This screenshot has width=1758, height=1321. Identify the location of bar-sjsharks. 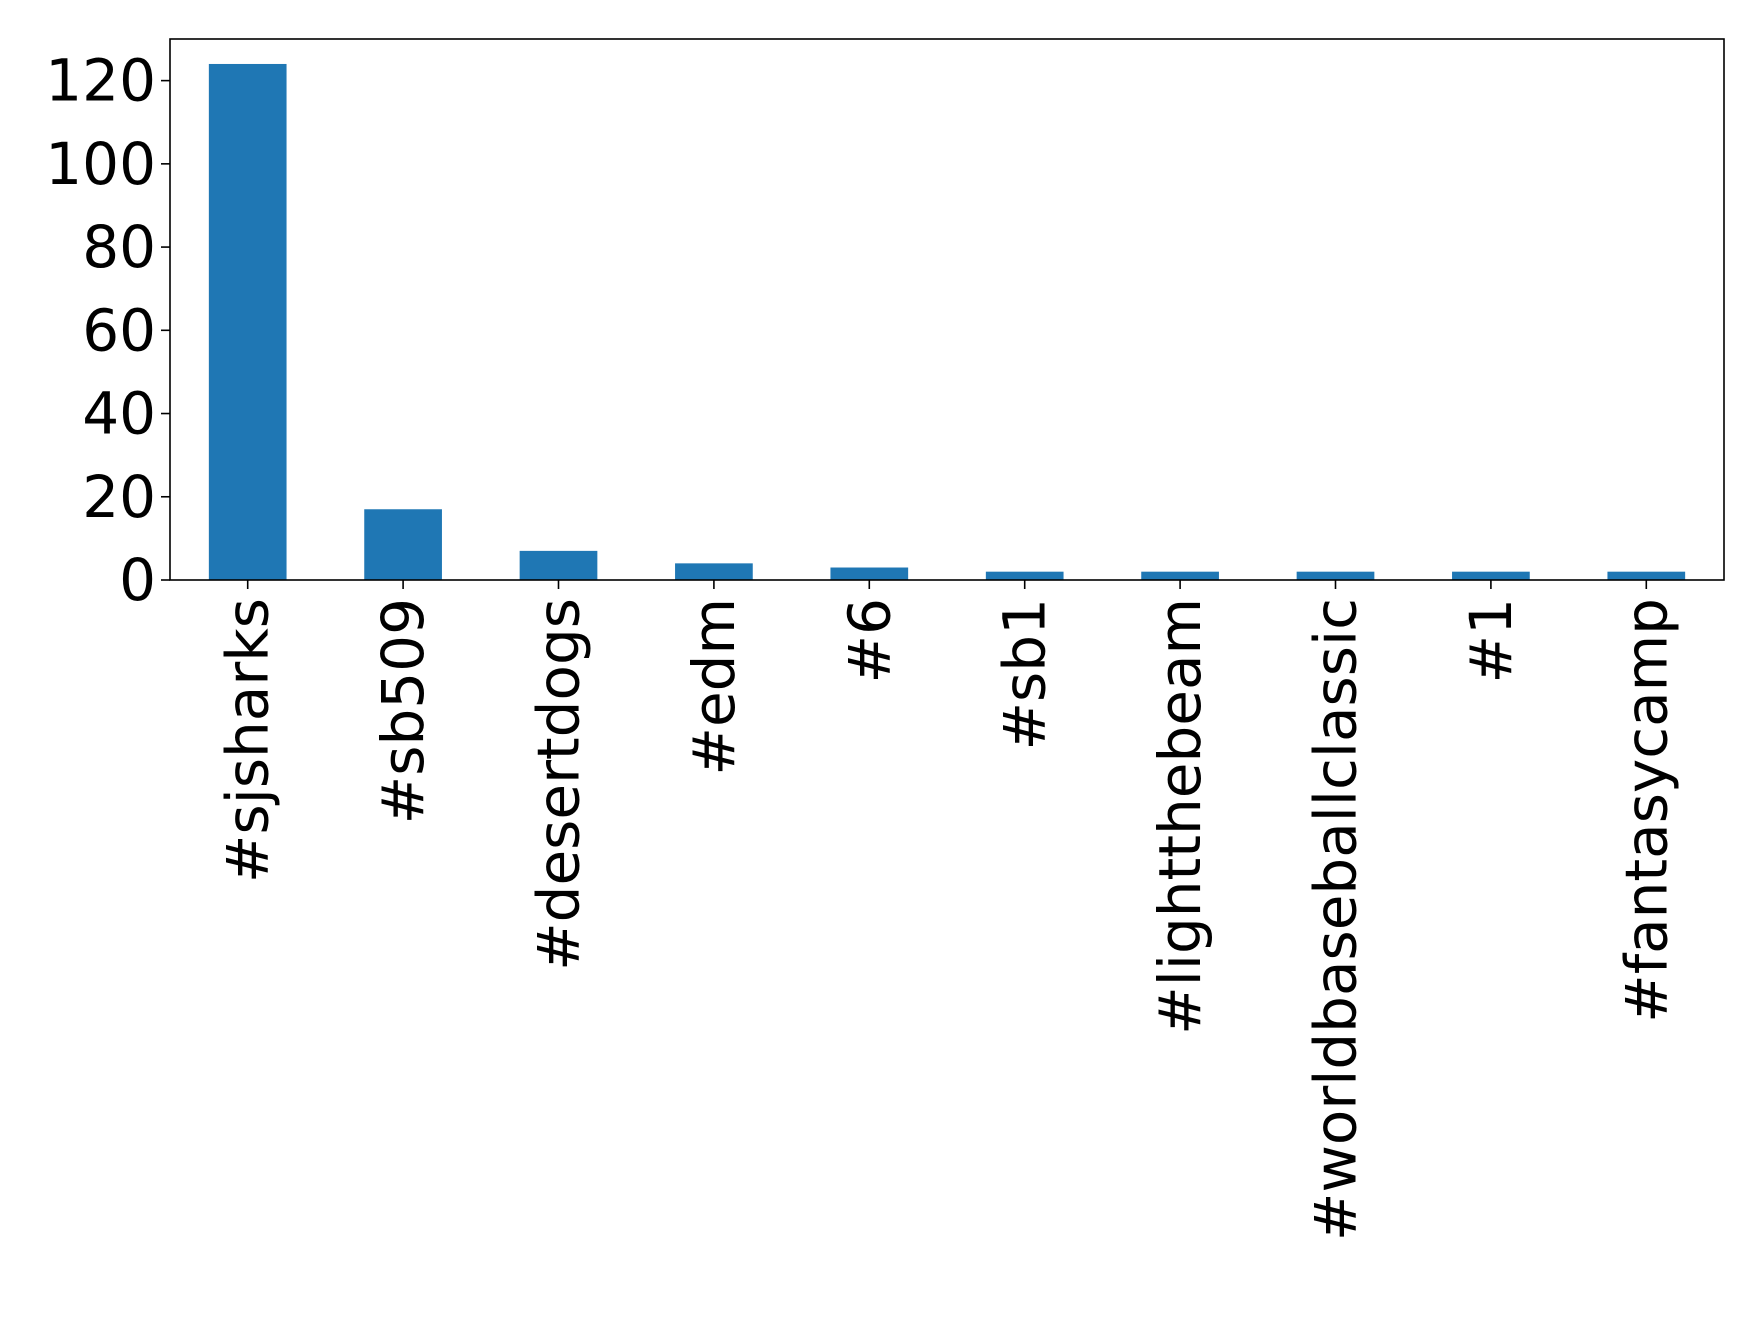
(247, 321).